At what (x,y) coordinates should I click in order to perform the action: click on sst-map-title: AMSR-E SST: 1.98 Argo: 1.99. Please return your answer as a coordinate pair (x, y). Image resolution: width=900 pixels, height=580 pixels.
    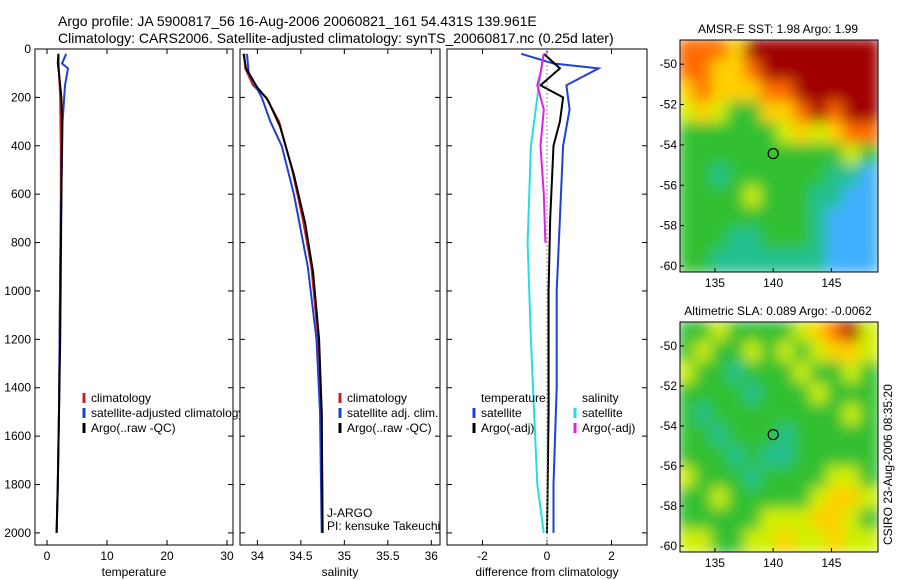
    Looking at the image, I should click on (778, 29).